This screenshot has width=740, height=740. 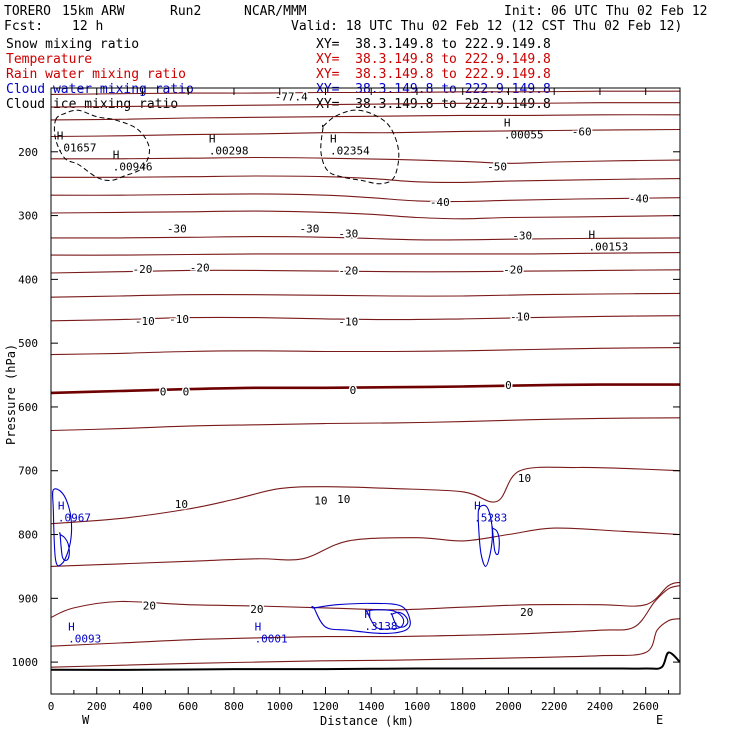 I want to click on temperature-label: 20, so click(x=526, y=612).